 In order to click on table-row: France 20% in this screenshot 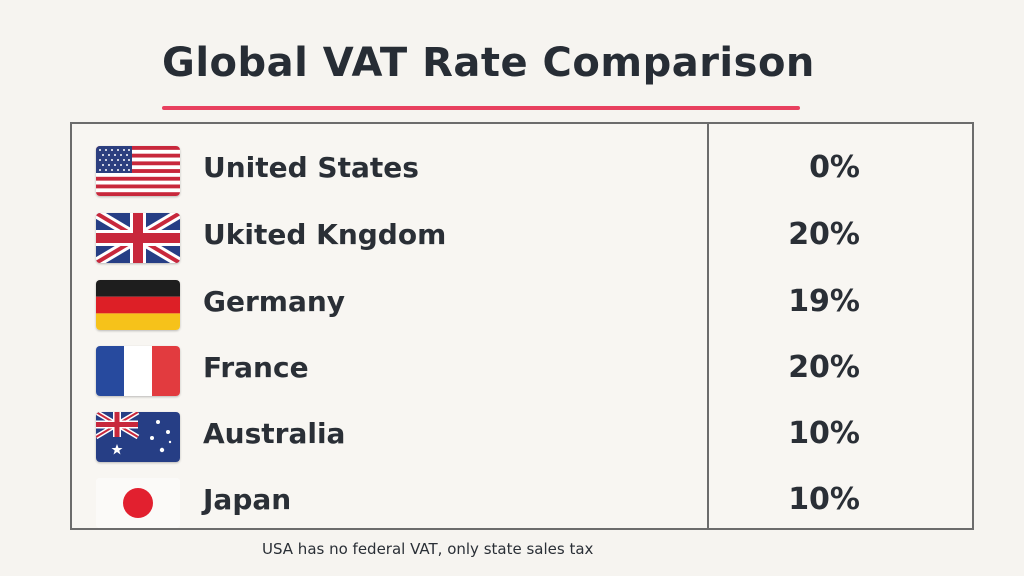, I will do `click(512, 374)`.